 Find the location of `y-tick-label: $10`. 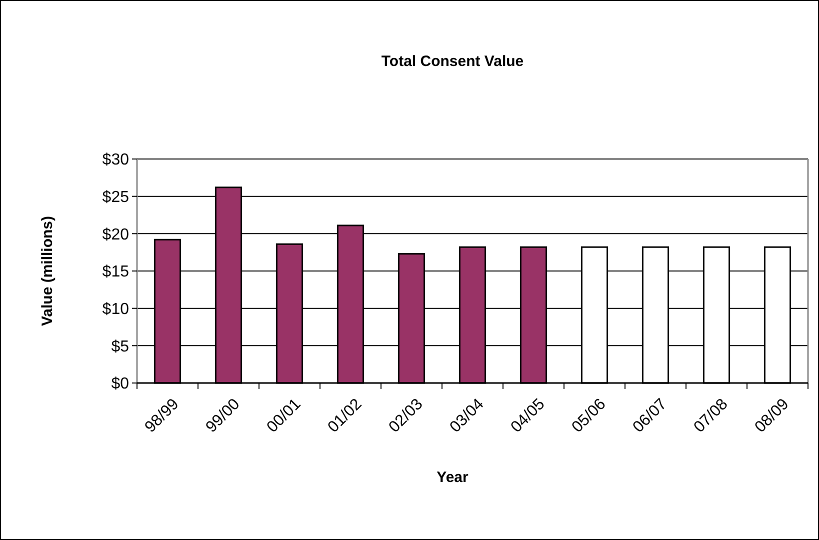

y-tick-label: $10 is located at coordinates (116, 309).